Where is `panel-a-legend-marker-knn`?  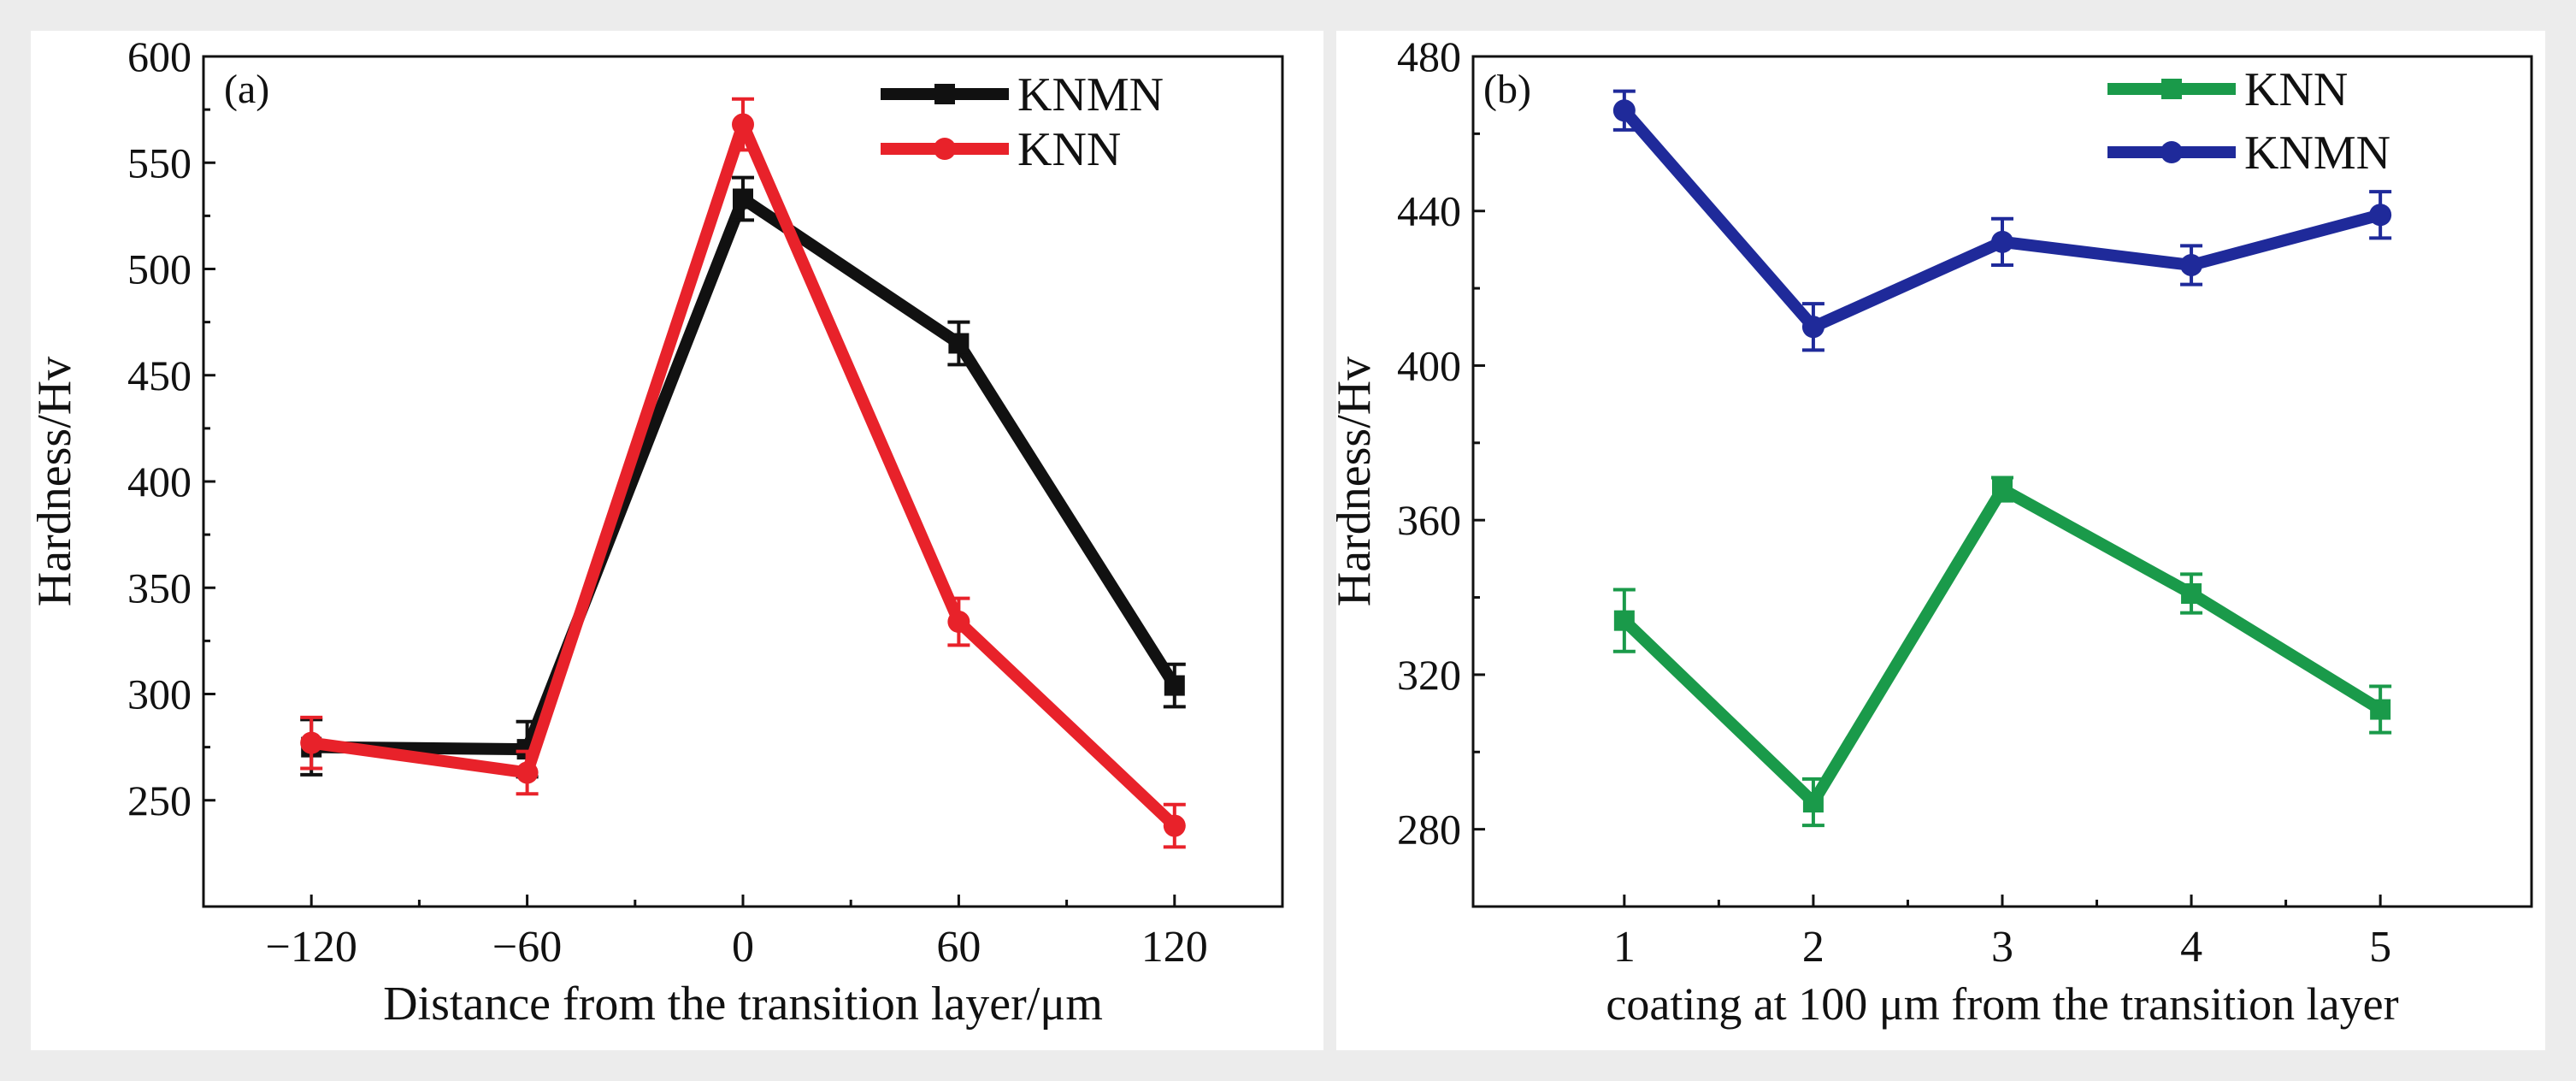 panel-a-legend-marker-knn is located at coordinates (945, 149).